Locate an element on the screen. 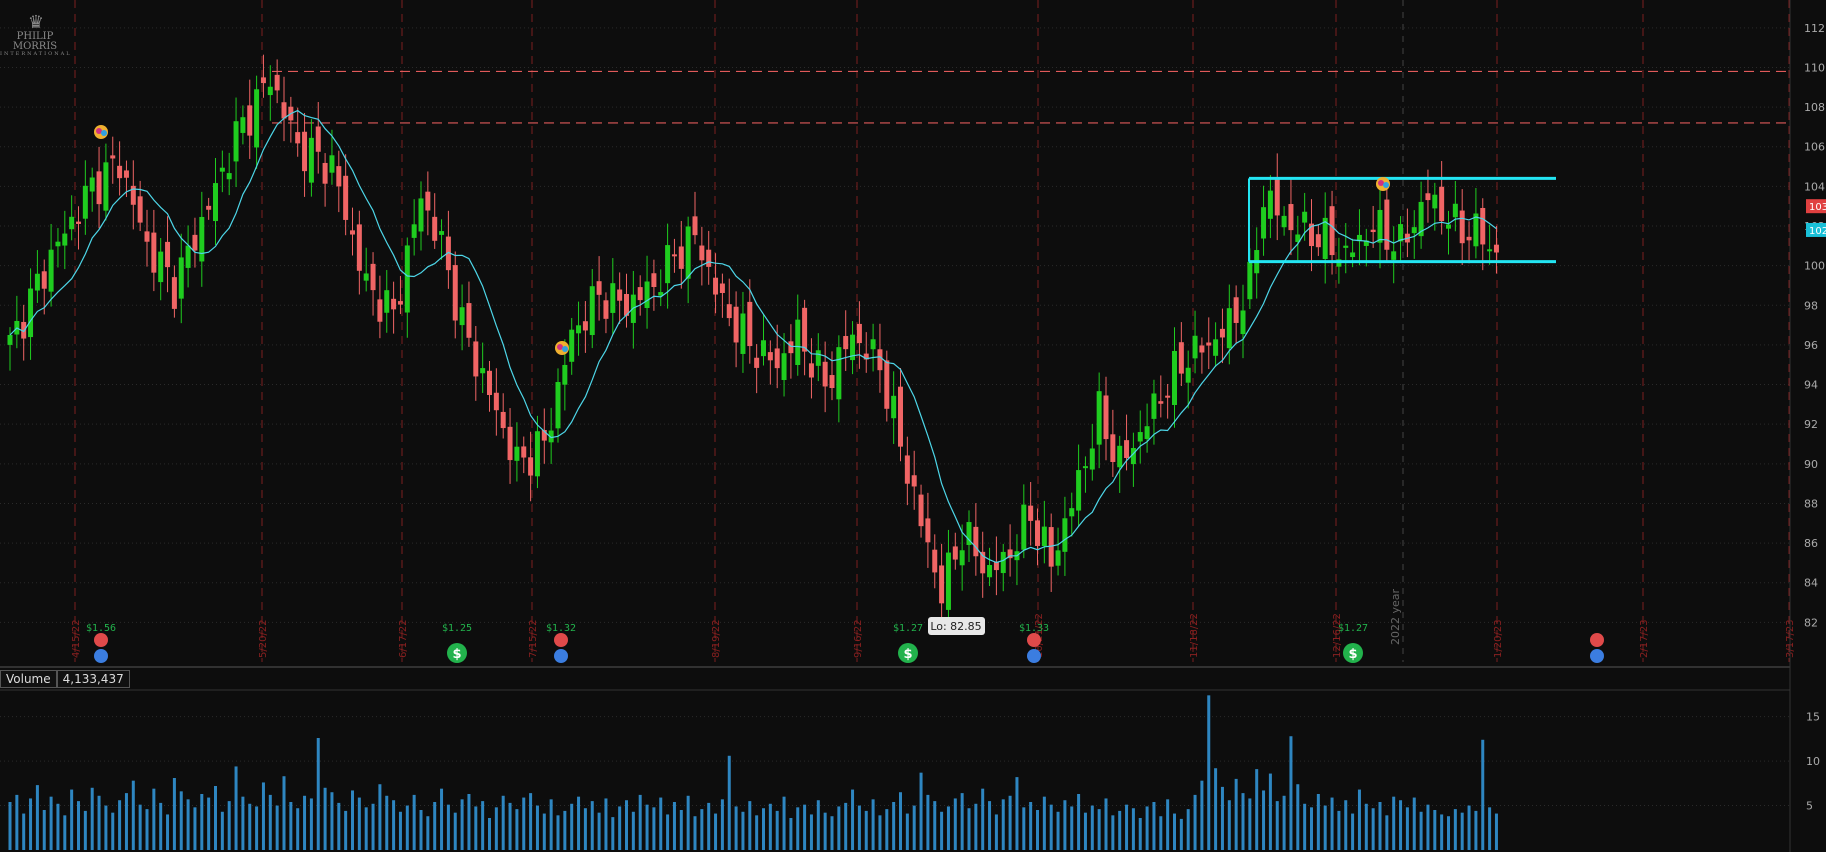  y-tick-label: 82 is located at coordinates (1811, 622).